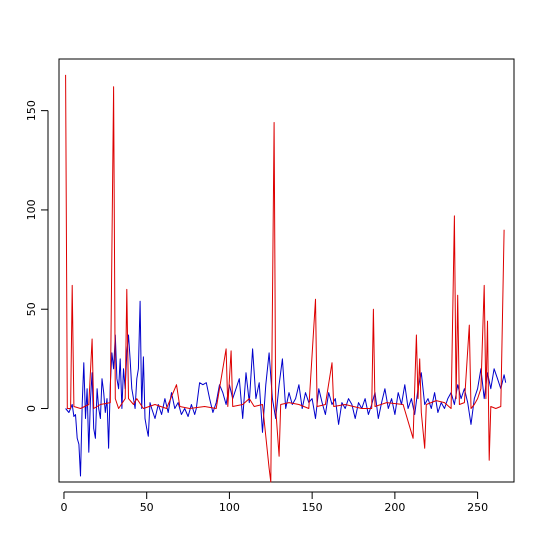 The height and width of the screenshot is (545, 540). I want to click on x-tick-label: 200, so click(394, 507).